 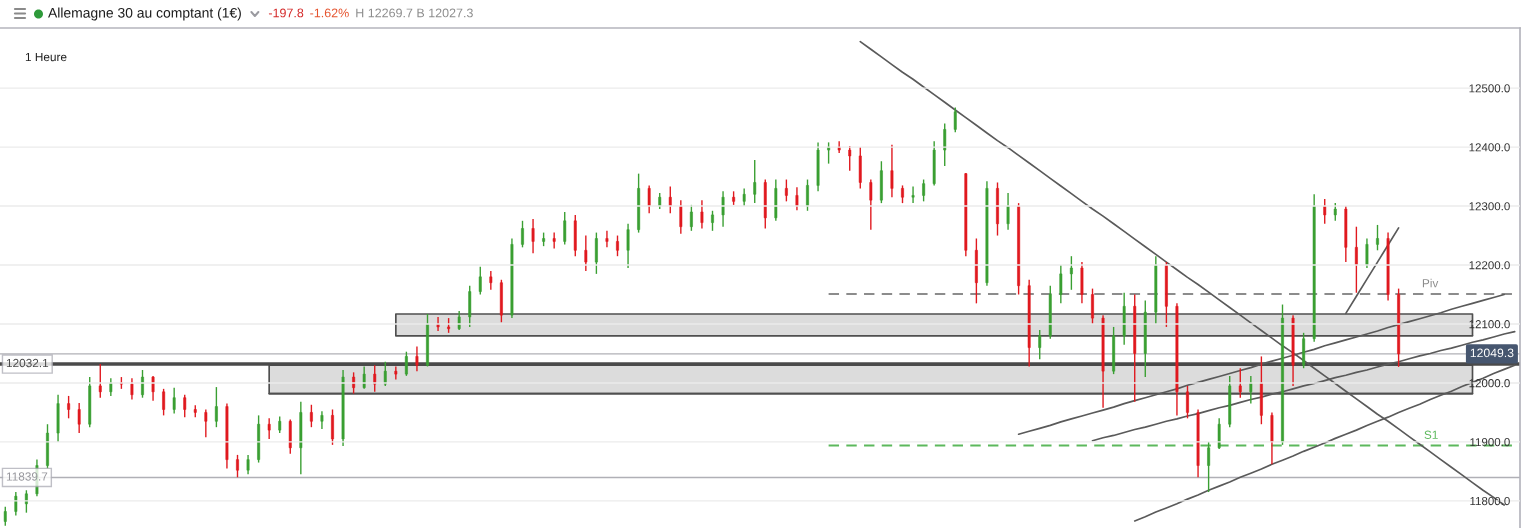 What do you see at coordinates (1430, 283) in the screenshot?
I see `series-label: Piv` at bounding box center [1430, 283].